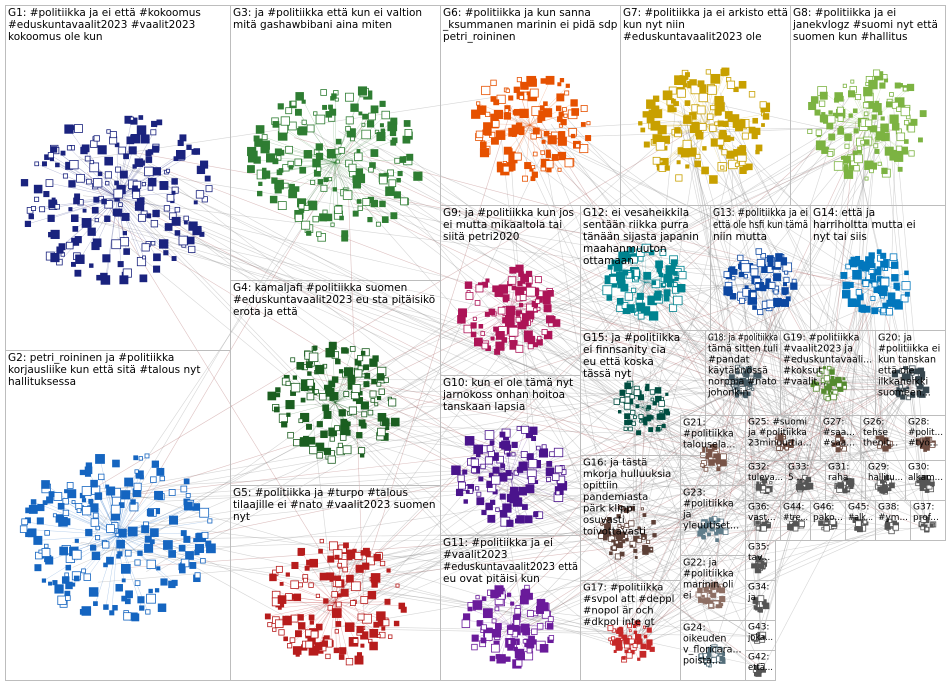 This screenshot has height=688, width=950. I want to click on group-label: #eduskuntavaalit2023 eu sta pitäisikö, so click(334, 300).